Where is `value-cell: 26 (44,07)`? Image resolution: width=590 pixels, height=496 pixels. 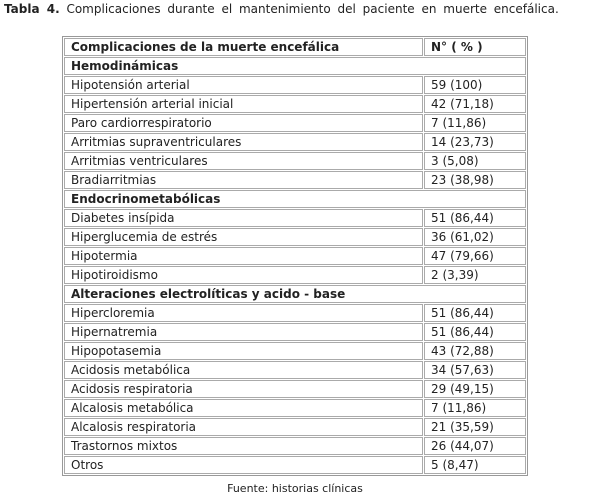
value-cell: 26 (44,07) is located at coordinates (475, 446).